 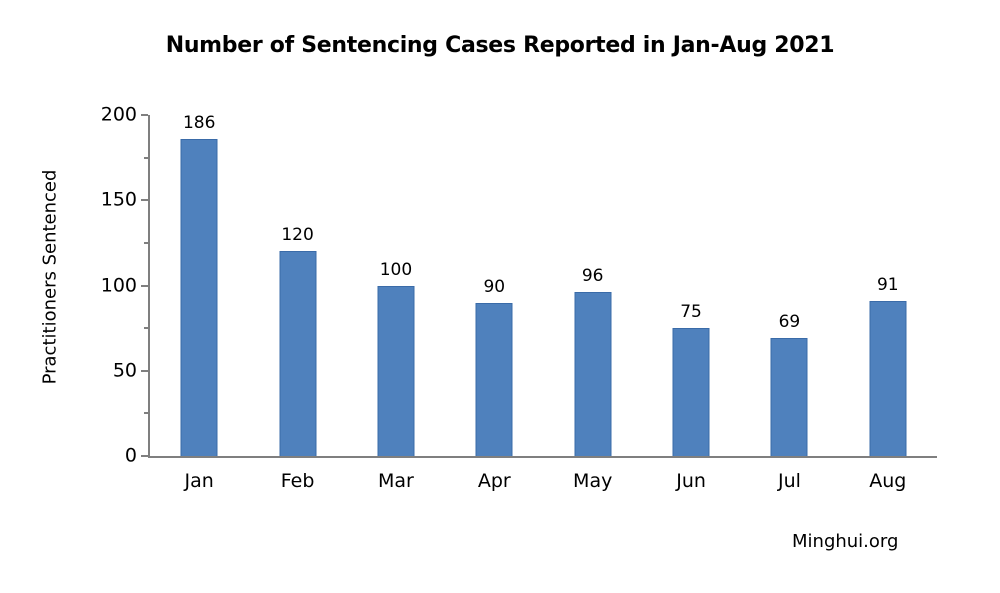 What do you see at coordinates (297, 235) in the screenshot?
I see `bar-value-label: 120` at bounding box center [297, 235].